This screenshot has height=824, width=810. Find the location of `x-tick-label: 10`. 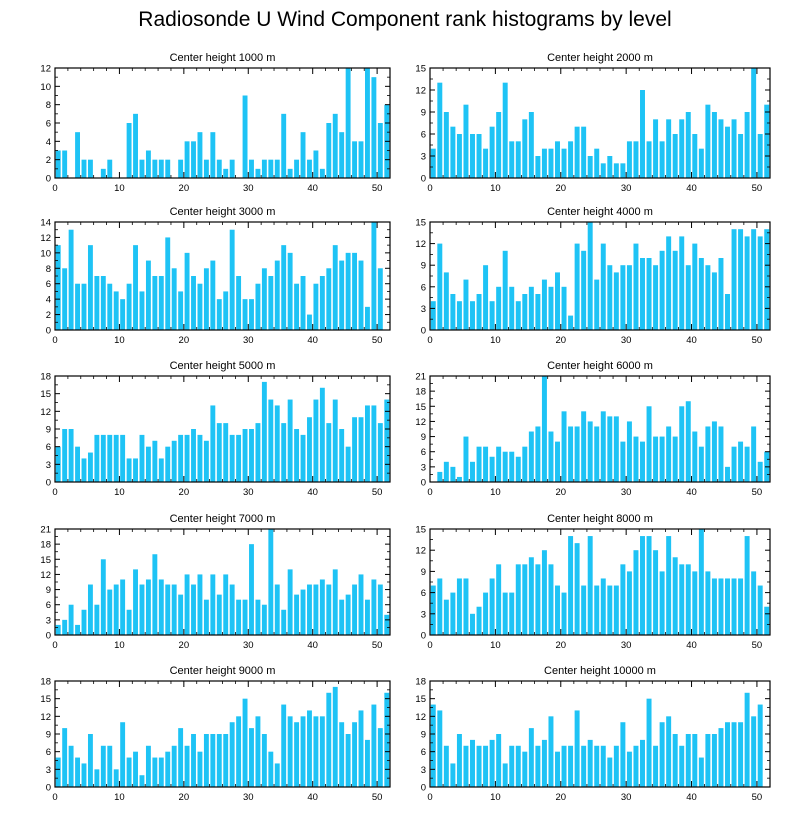

x-tick-label: 10 is located at coordinates (495, 188).